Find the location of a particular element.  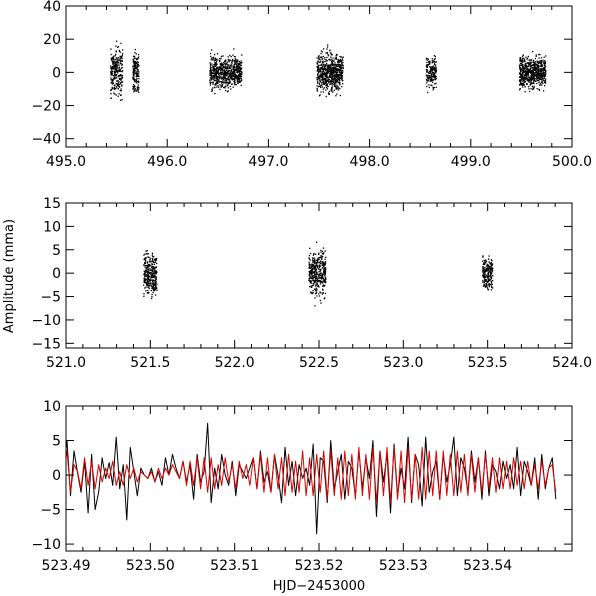

x-axis-label: HJD−2453000 is located at coordinates (319, 586).